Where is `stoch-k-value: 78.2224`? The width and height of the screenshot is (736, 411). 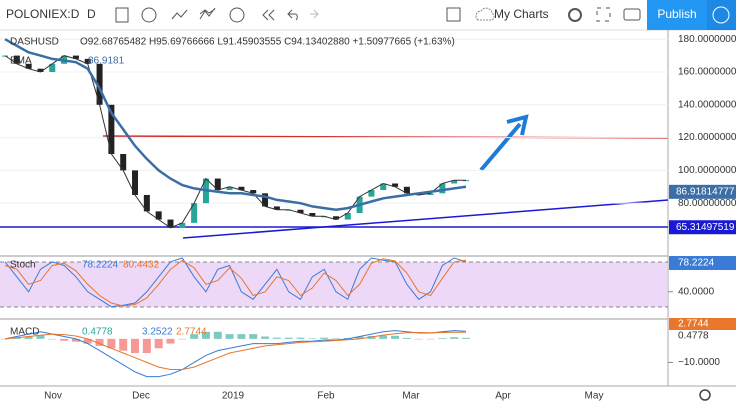
stoch-k-value: 78.2224 is located at coordinates (100, 265).